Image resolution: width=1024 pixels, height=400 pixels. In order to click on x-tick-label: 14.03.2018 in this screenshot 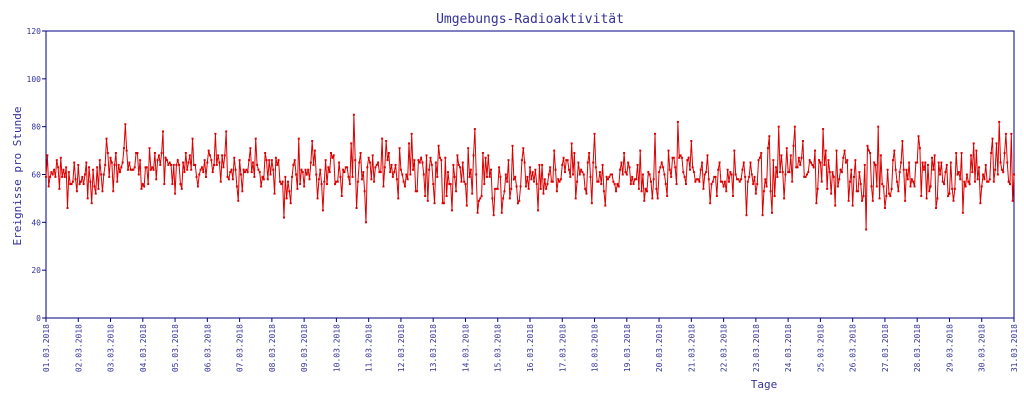, I will do `click(465, 348)`.